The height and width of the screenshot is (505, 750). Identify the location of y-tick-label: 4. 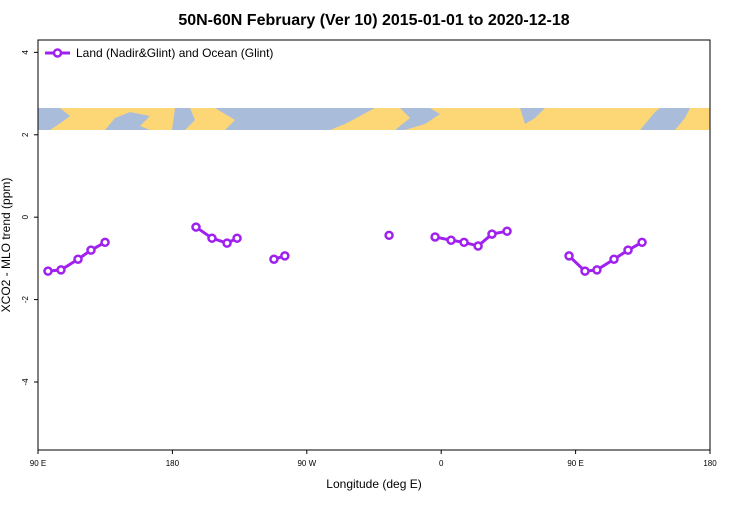
(25, 52).